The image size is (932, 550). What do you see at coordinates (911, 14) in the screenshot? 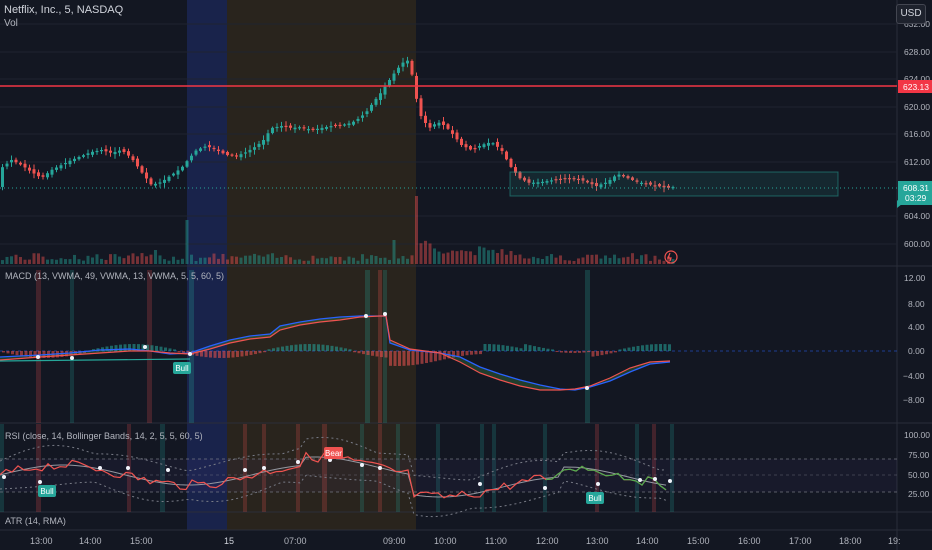
I see `currency-button: USD` at bounding box center [911, 14].